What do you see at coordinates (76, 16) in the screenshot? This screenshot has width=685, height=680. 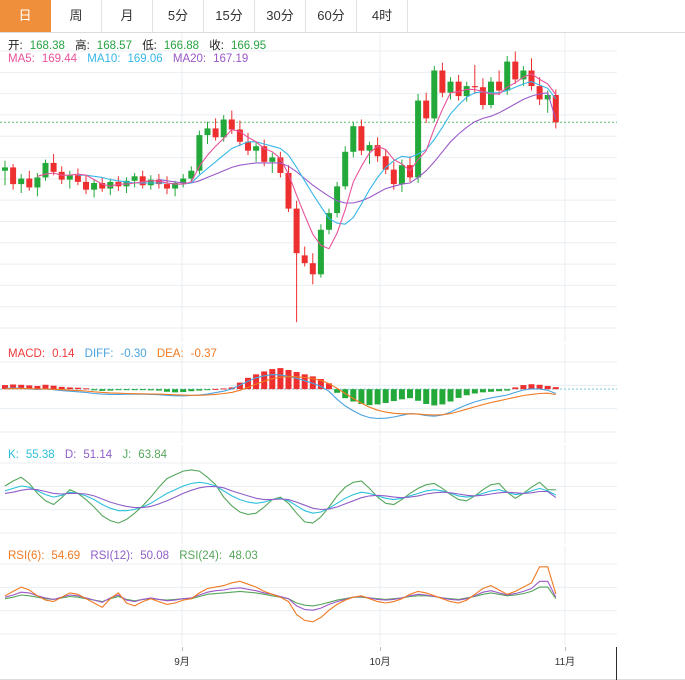 I see `tab-1: 周` at bounding box center [76, 16].